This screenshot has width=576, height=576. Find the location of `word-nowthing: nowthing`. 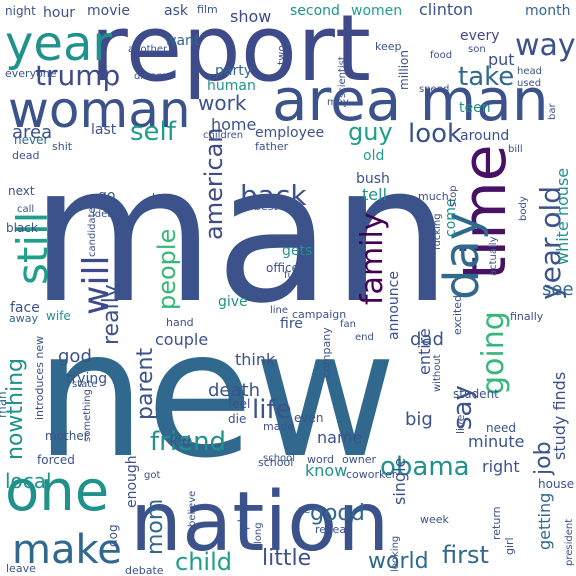

word-nowthing: nowthing is located at coordinates (15, 409).